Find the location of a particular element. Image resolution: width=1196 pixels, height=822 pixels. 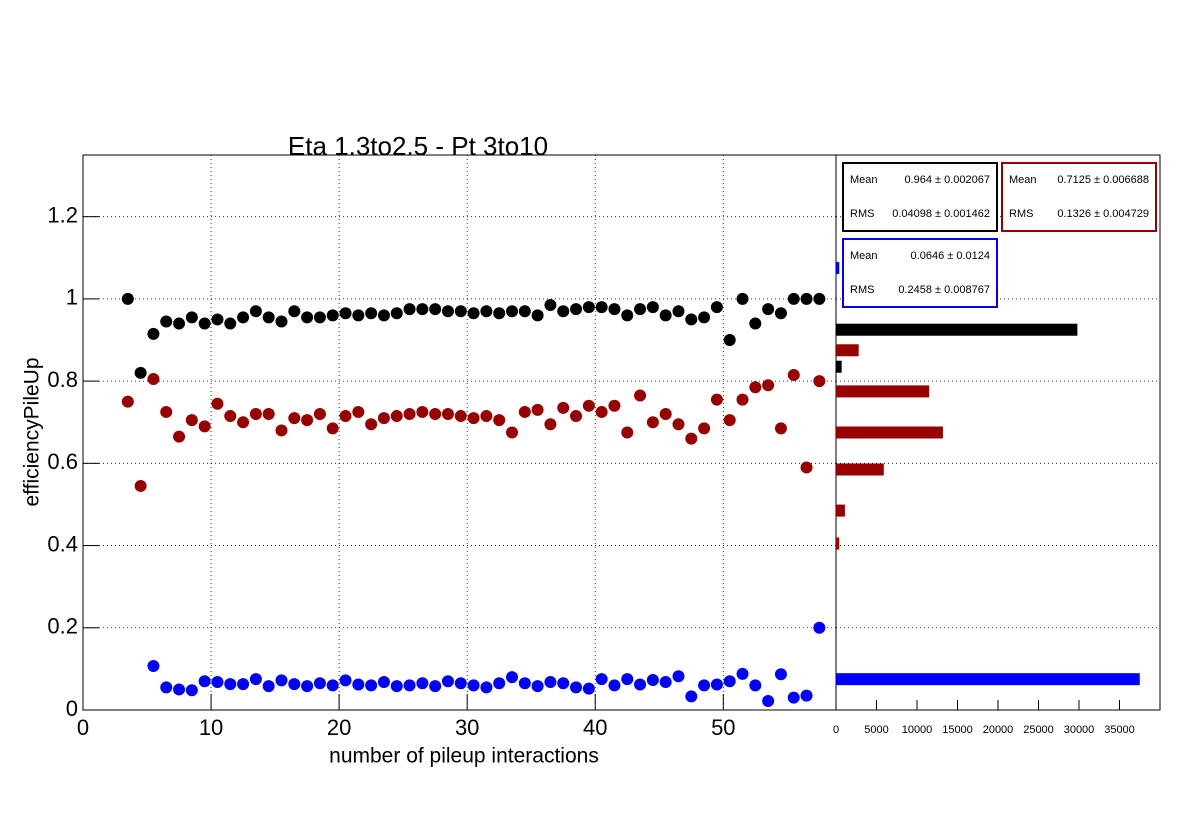

y-tick-label: 0 is located at coordinates (72, 708).